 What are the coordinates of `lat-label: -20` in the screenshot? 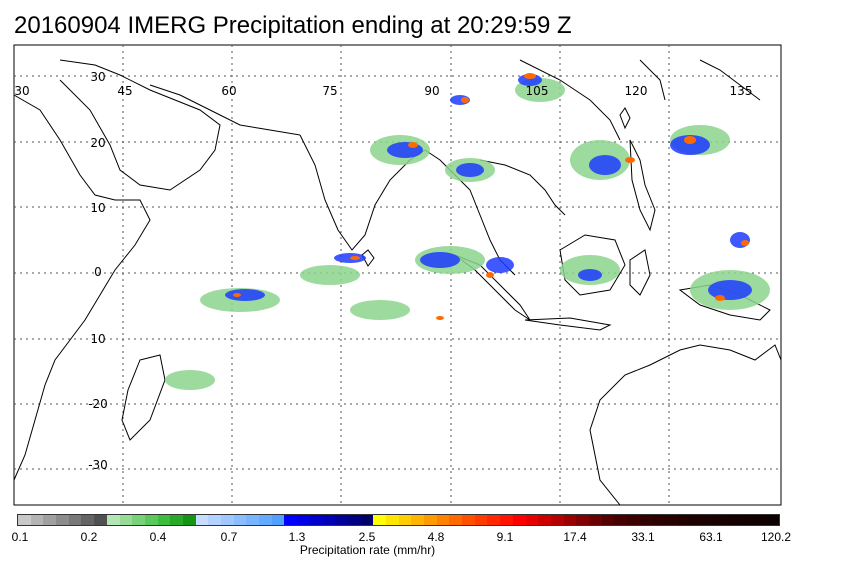 It's located at (98, 404).